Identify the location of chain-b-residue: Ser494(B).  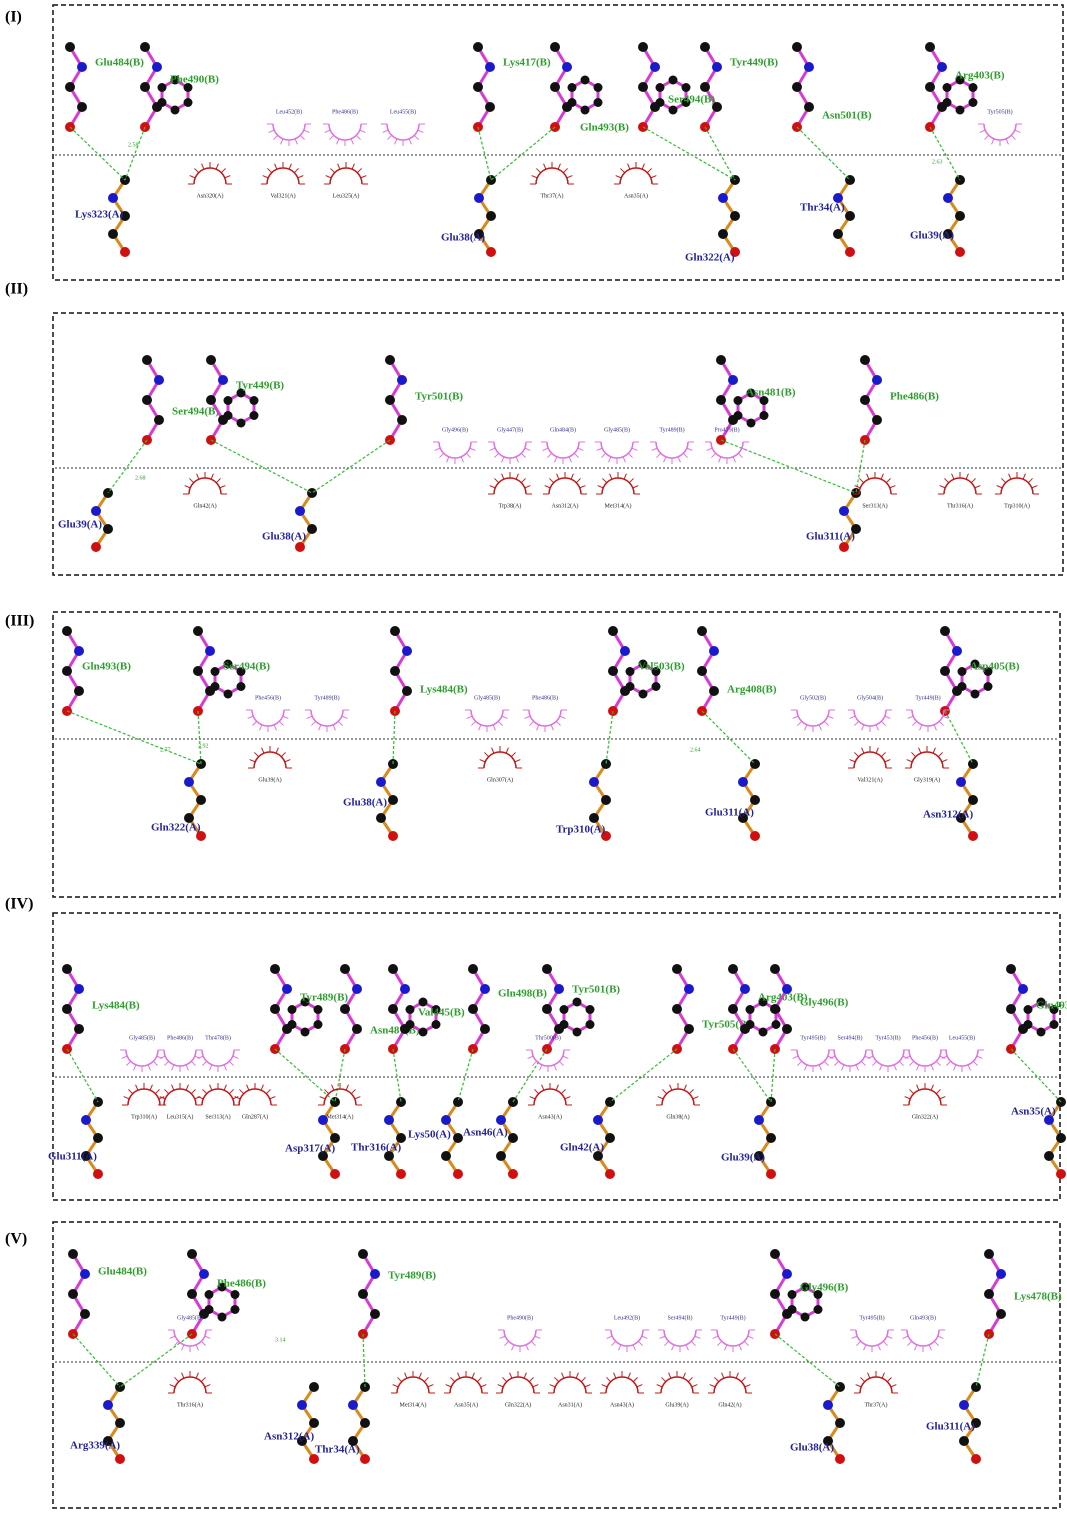
(246, 667).